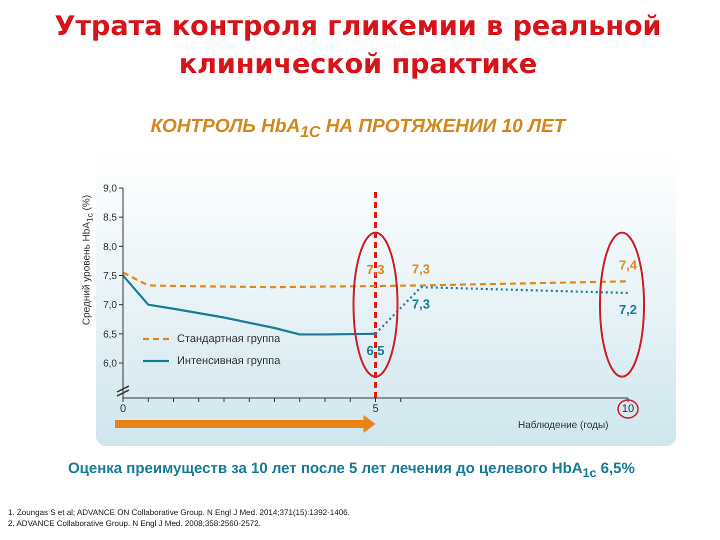 The height and width of the screenshot is (540, 720). What do you see at coordinates (628, 310) in the screenshot?
I see `data-label: 7,2` at bounding box center [628, 310].